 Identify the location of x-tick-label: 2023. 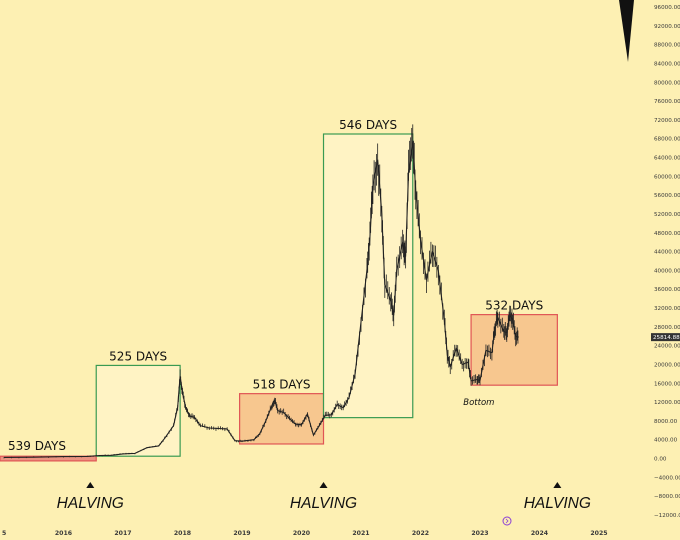
(479, 533).